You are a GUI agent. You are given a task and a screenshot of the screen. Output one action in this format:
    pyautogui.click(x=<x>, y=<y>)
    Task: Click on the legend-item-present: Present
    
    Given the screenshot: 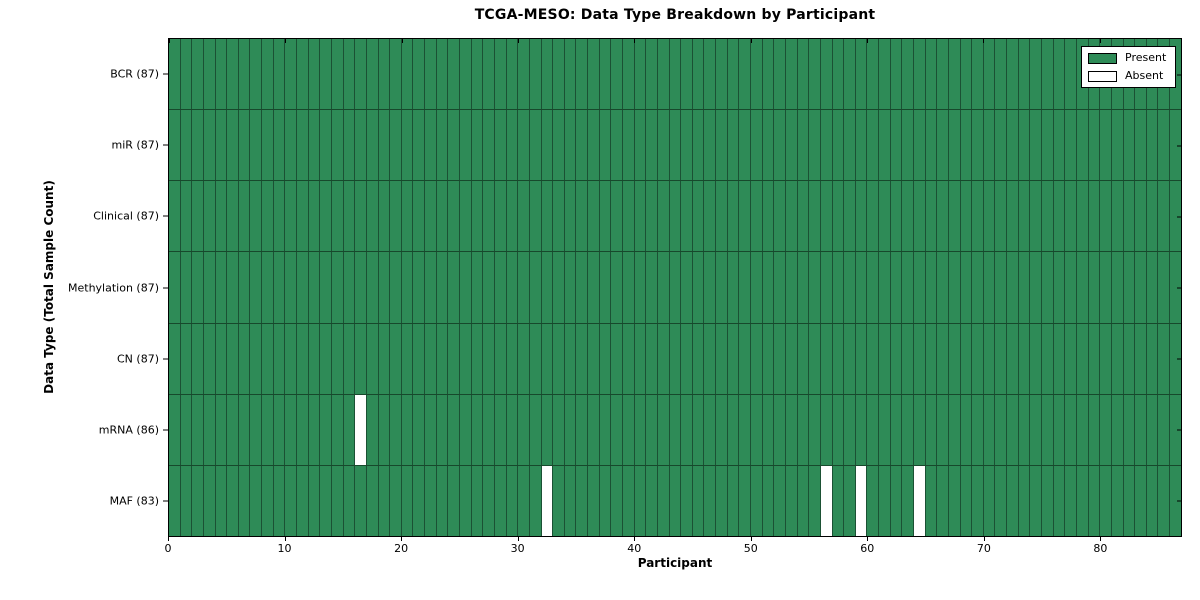 What is the action you would take?
    pyautogui.click(x=1127, y=58)
    